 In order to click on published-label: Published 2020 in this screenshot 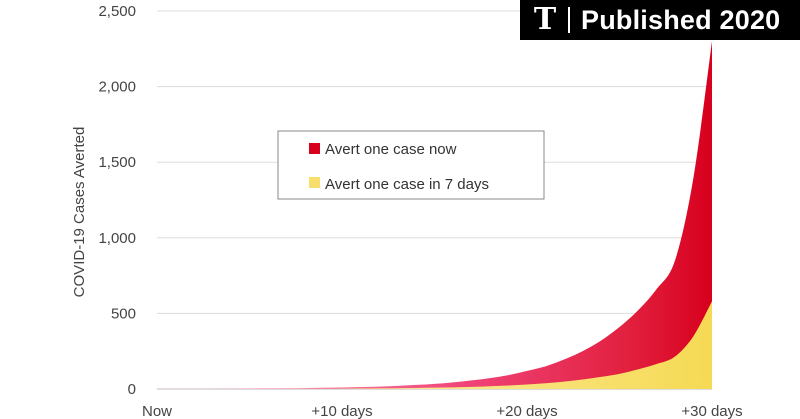, I will do `click(681, 19)`.